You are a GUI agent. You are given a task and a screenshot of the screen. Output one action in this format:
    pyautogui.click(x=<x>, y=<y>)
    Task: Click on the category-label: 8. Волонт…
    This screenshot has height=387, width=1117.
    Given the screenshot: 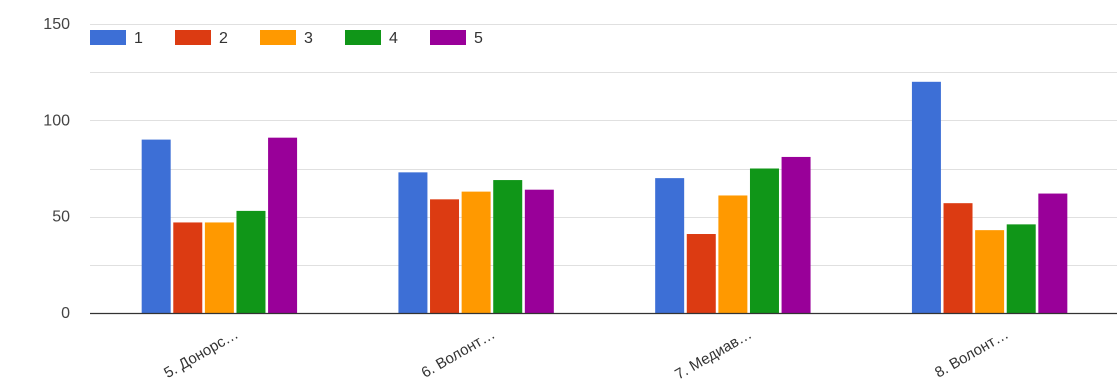 What is the action you would take?
    pyautogui.click(x=972, y=354)
    